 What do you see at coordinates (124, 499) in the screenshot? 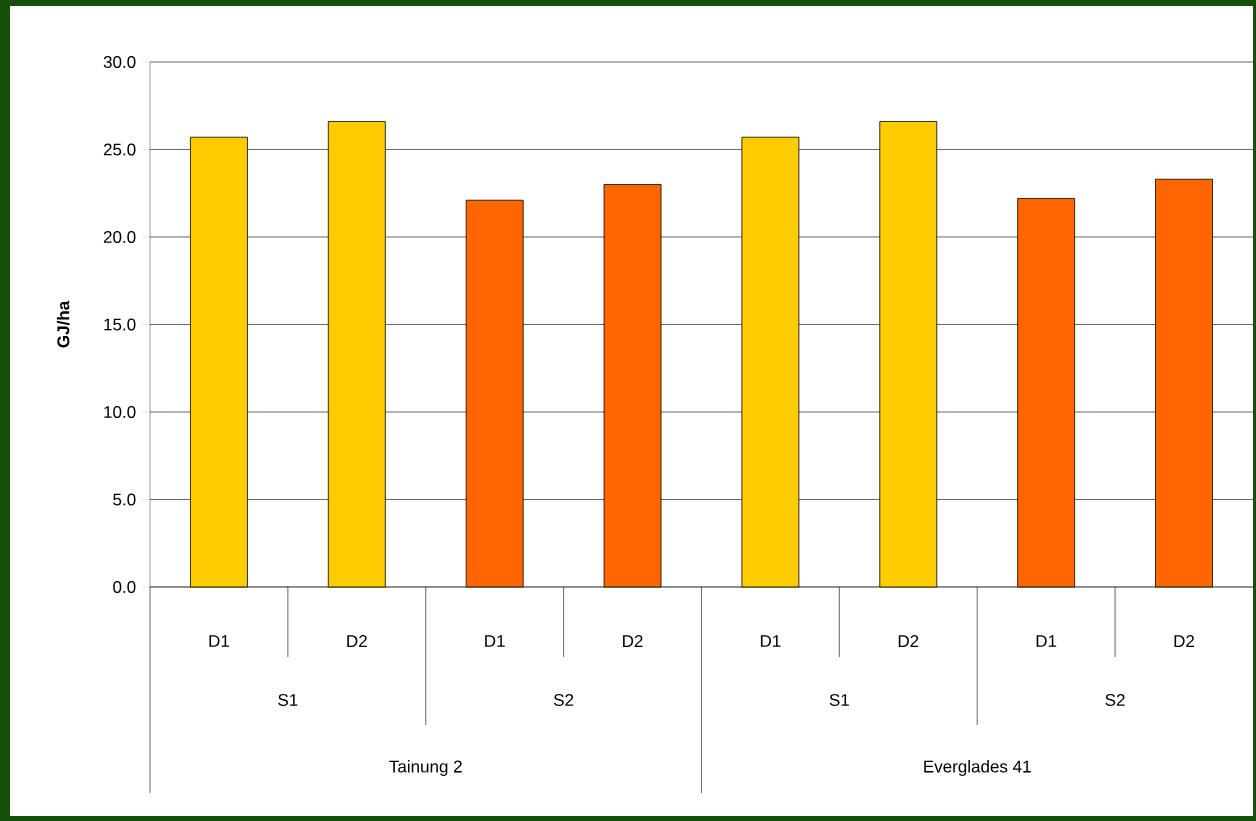
I see `y-tick-label: 5.0` at bounding box center [124, 499].